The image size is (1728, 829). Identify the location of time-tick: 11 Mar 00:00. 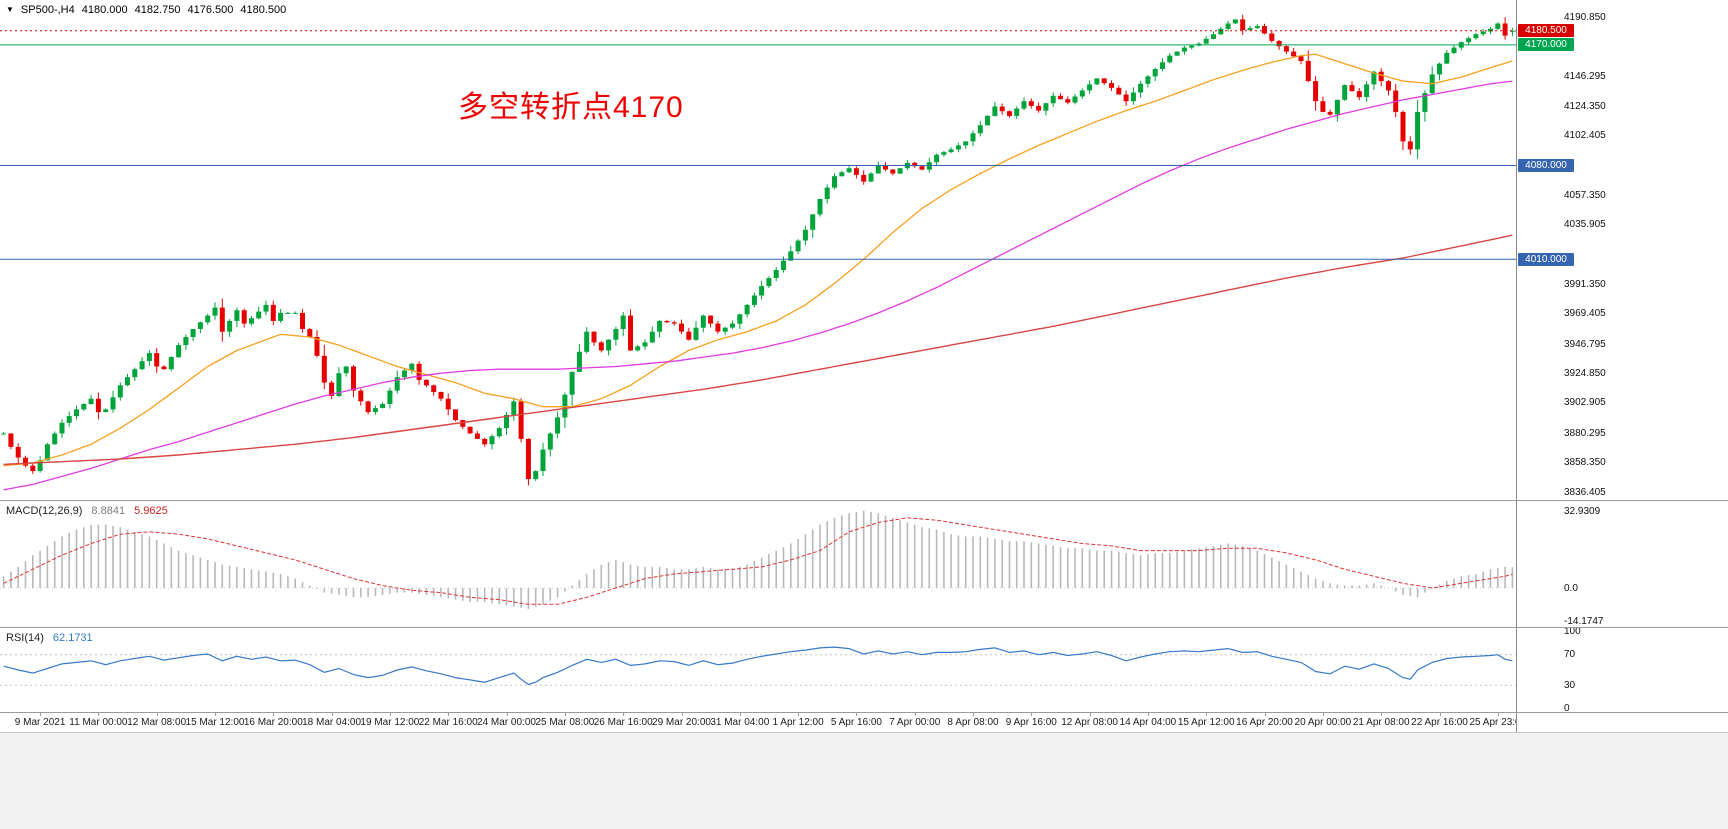
(98, 722).